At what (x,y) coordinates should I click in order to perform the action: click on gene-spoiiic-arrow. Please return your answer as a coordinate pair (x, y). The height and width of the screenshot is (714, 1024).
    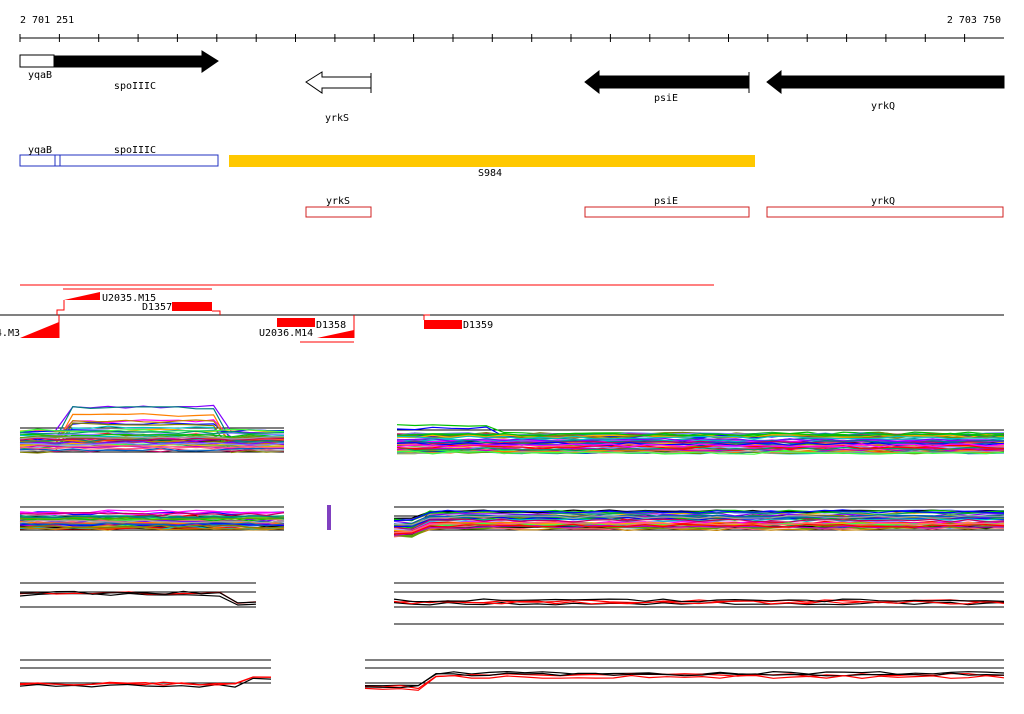
    Looking at the image, I should click on (136, 61).